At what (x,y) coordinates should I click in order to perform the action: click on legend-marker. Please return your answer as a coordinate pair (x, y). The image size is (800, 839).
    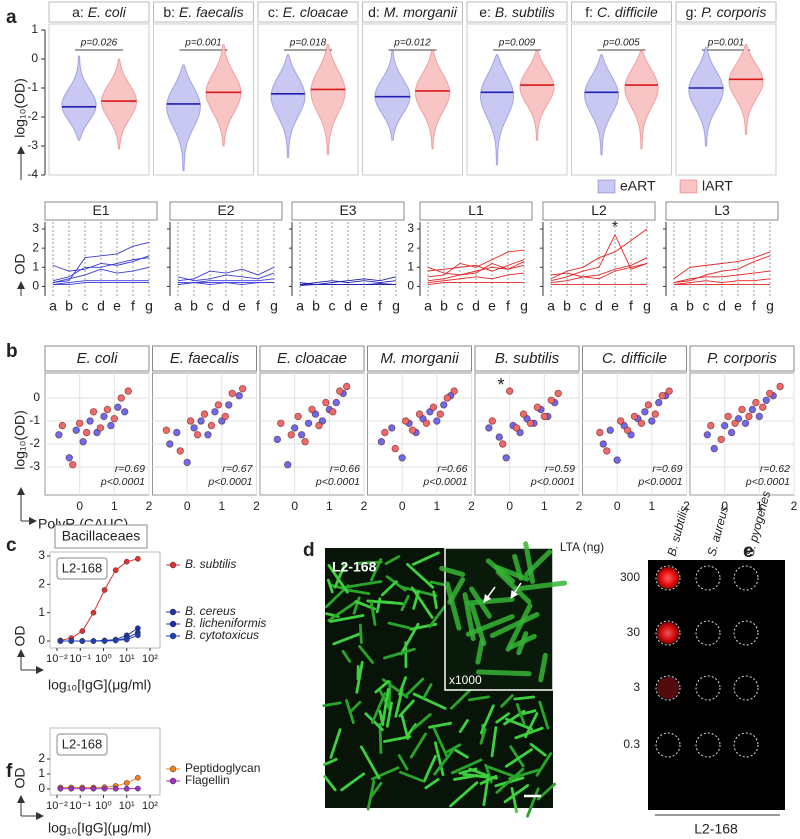
    Looking at the image, I should click on (173, 624).